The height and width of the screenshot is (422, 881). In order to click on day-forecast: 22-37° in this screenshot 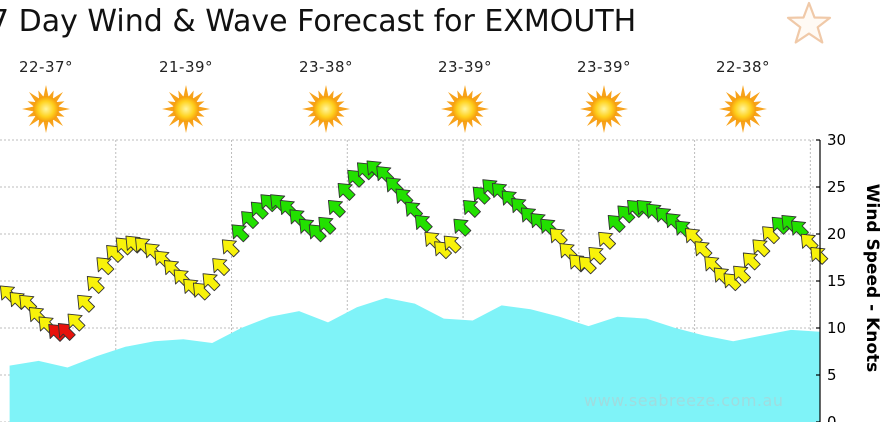, I will do `click(46, 96)`.